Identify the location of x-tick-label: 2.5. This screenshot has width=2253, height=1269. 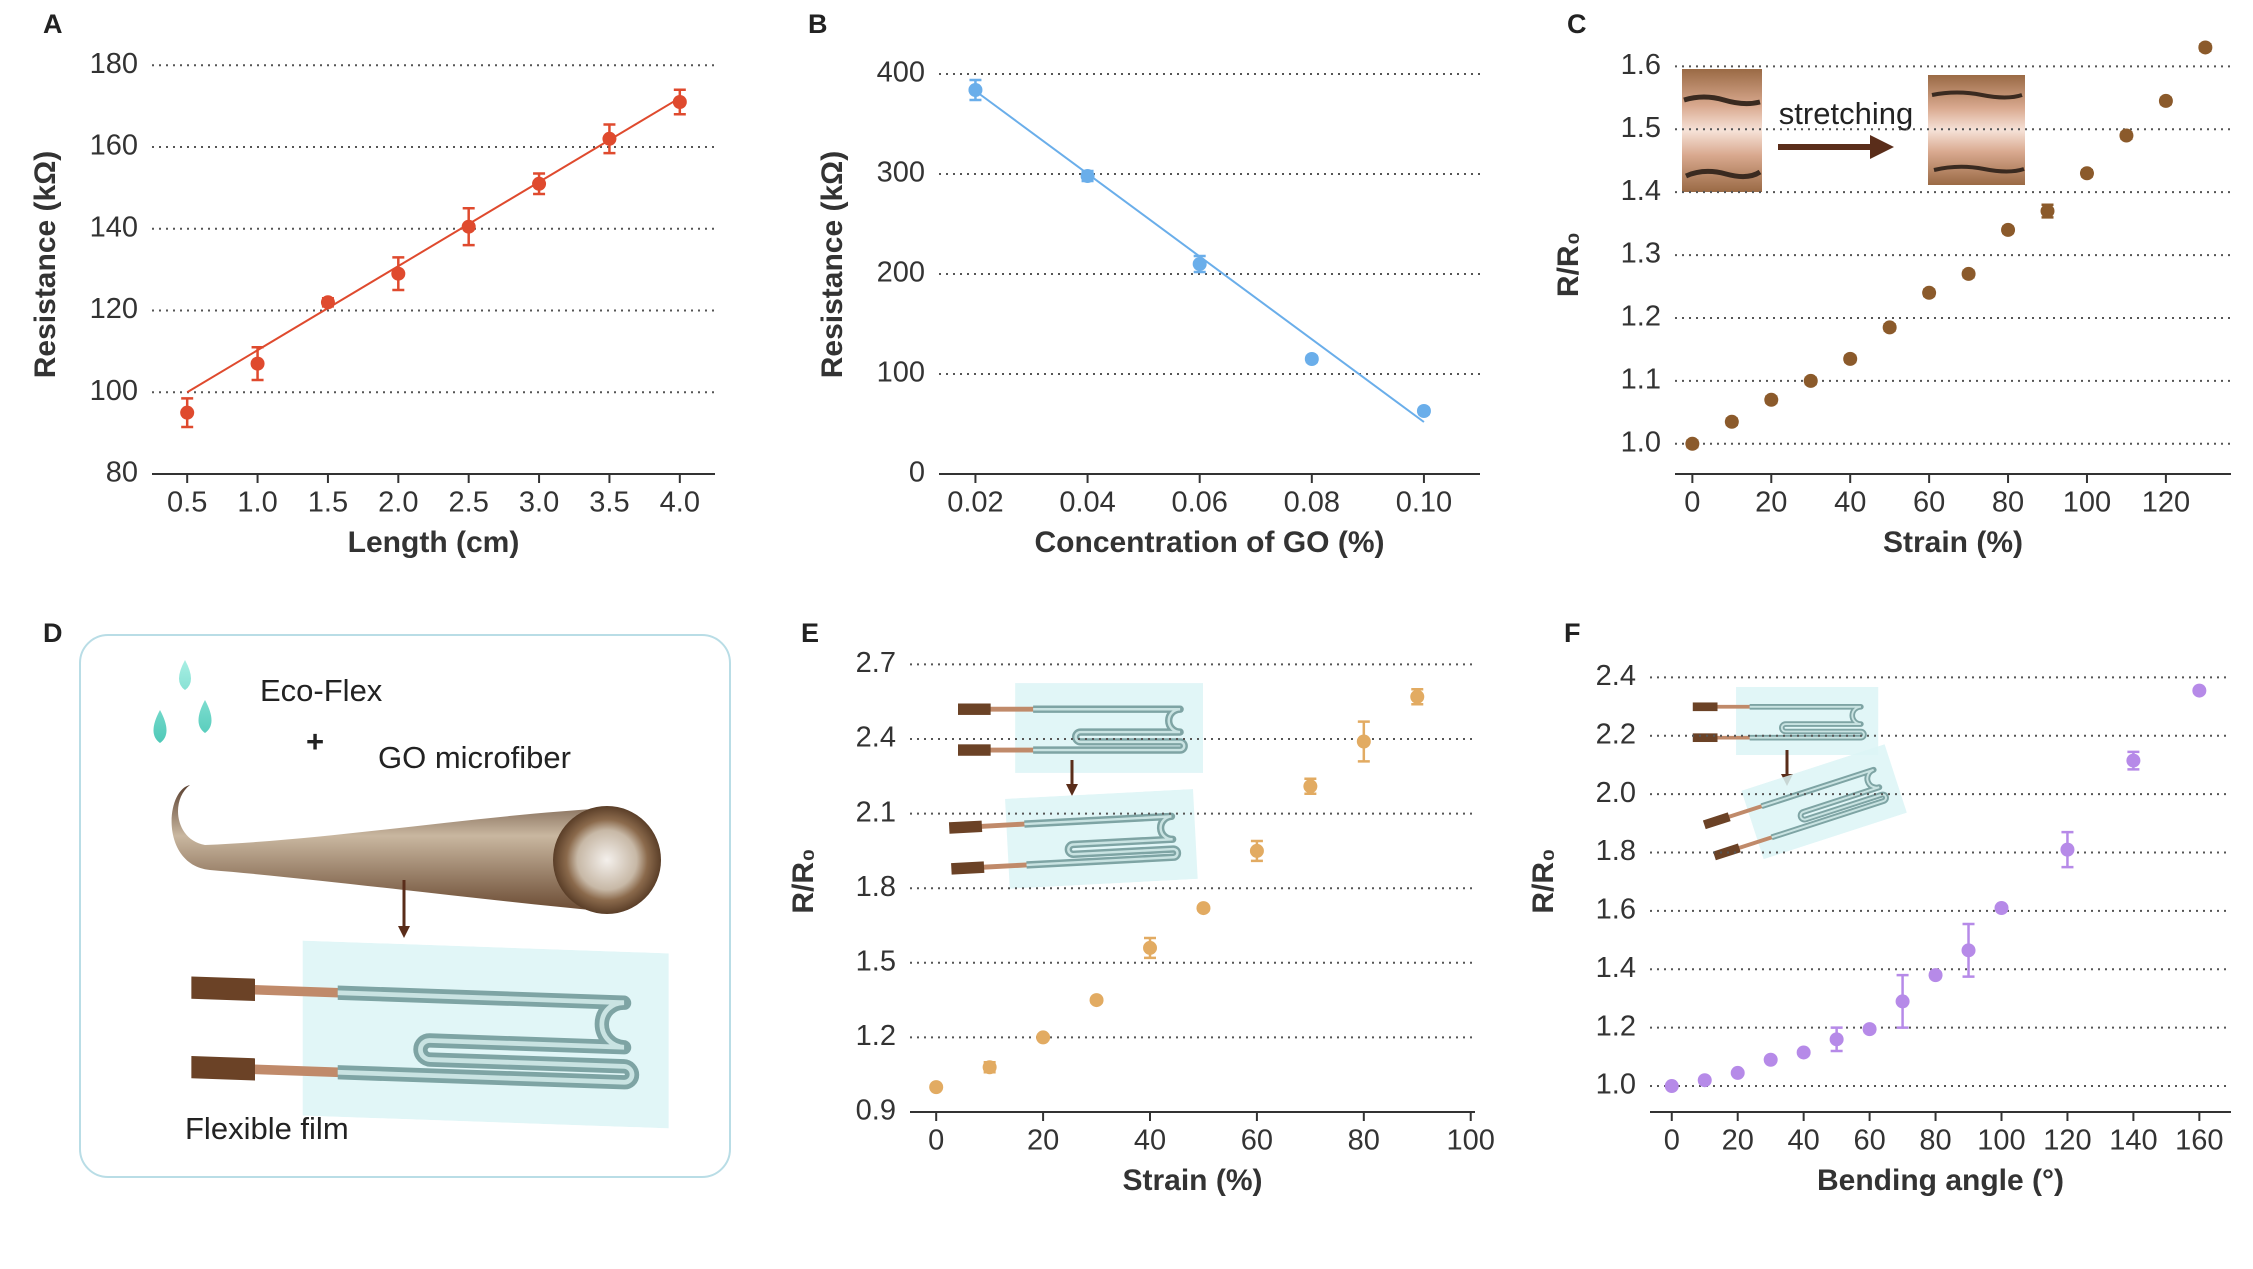
(469, 503).